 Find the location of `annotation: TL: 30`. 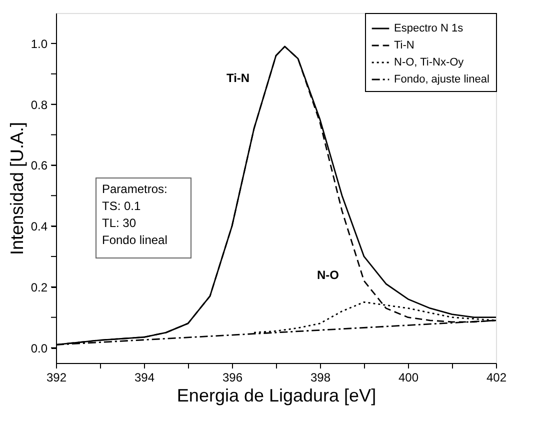

annotation: TL: 30 is located at coordinates (119, 223).